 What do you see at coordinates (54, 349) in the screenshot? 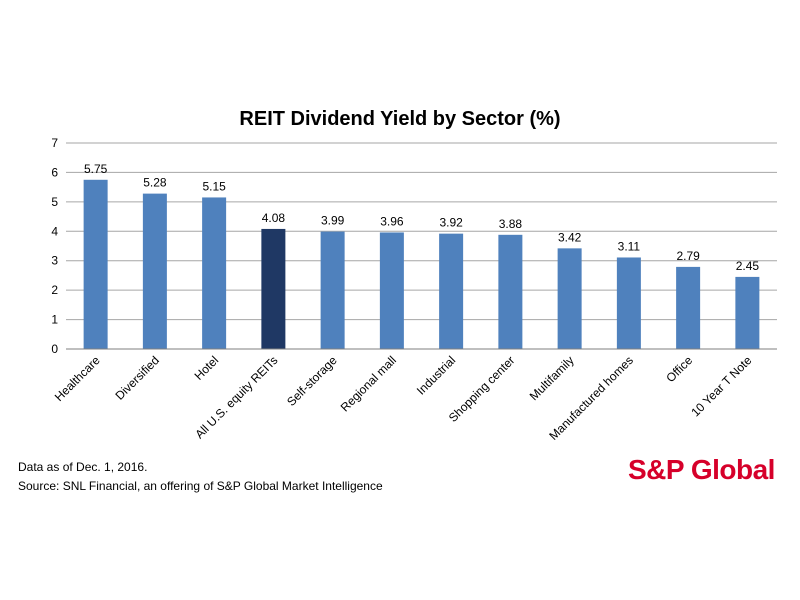
I see `y-tick-label: 0` at bounding box center [54, 349].